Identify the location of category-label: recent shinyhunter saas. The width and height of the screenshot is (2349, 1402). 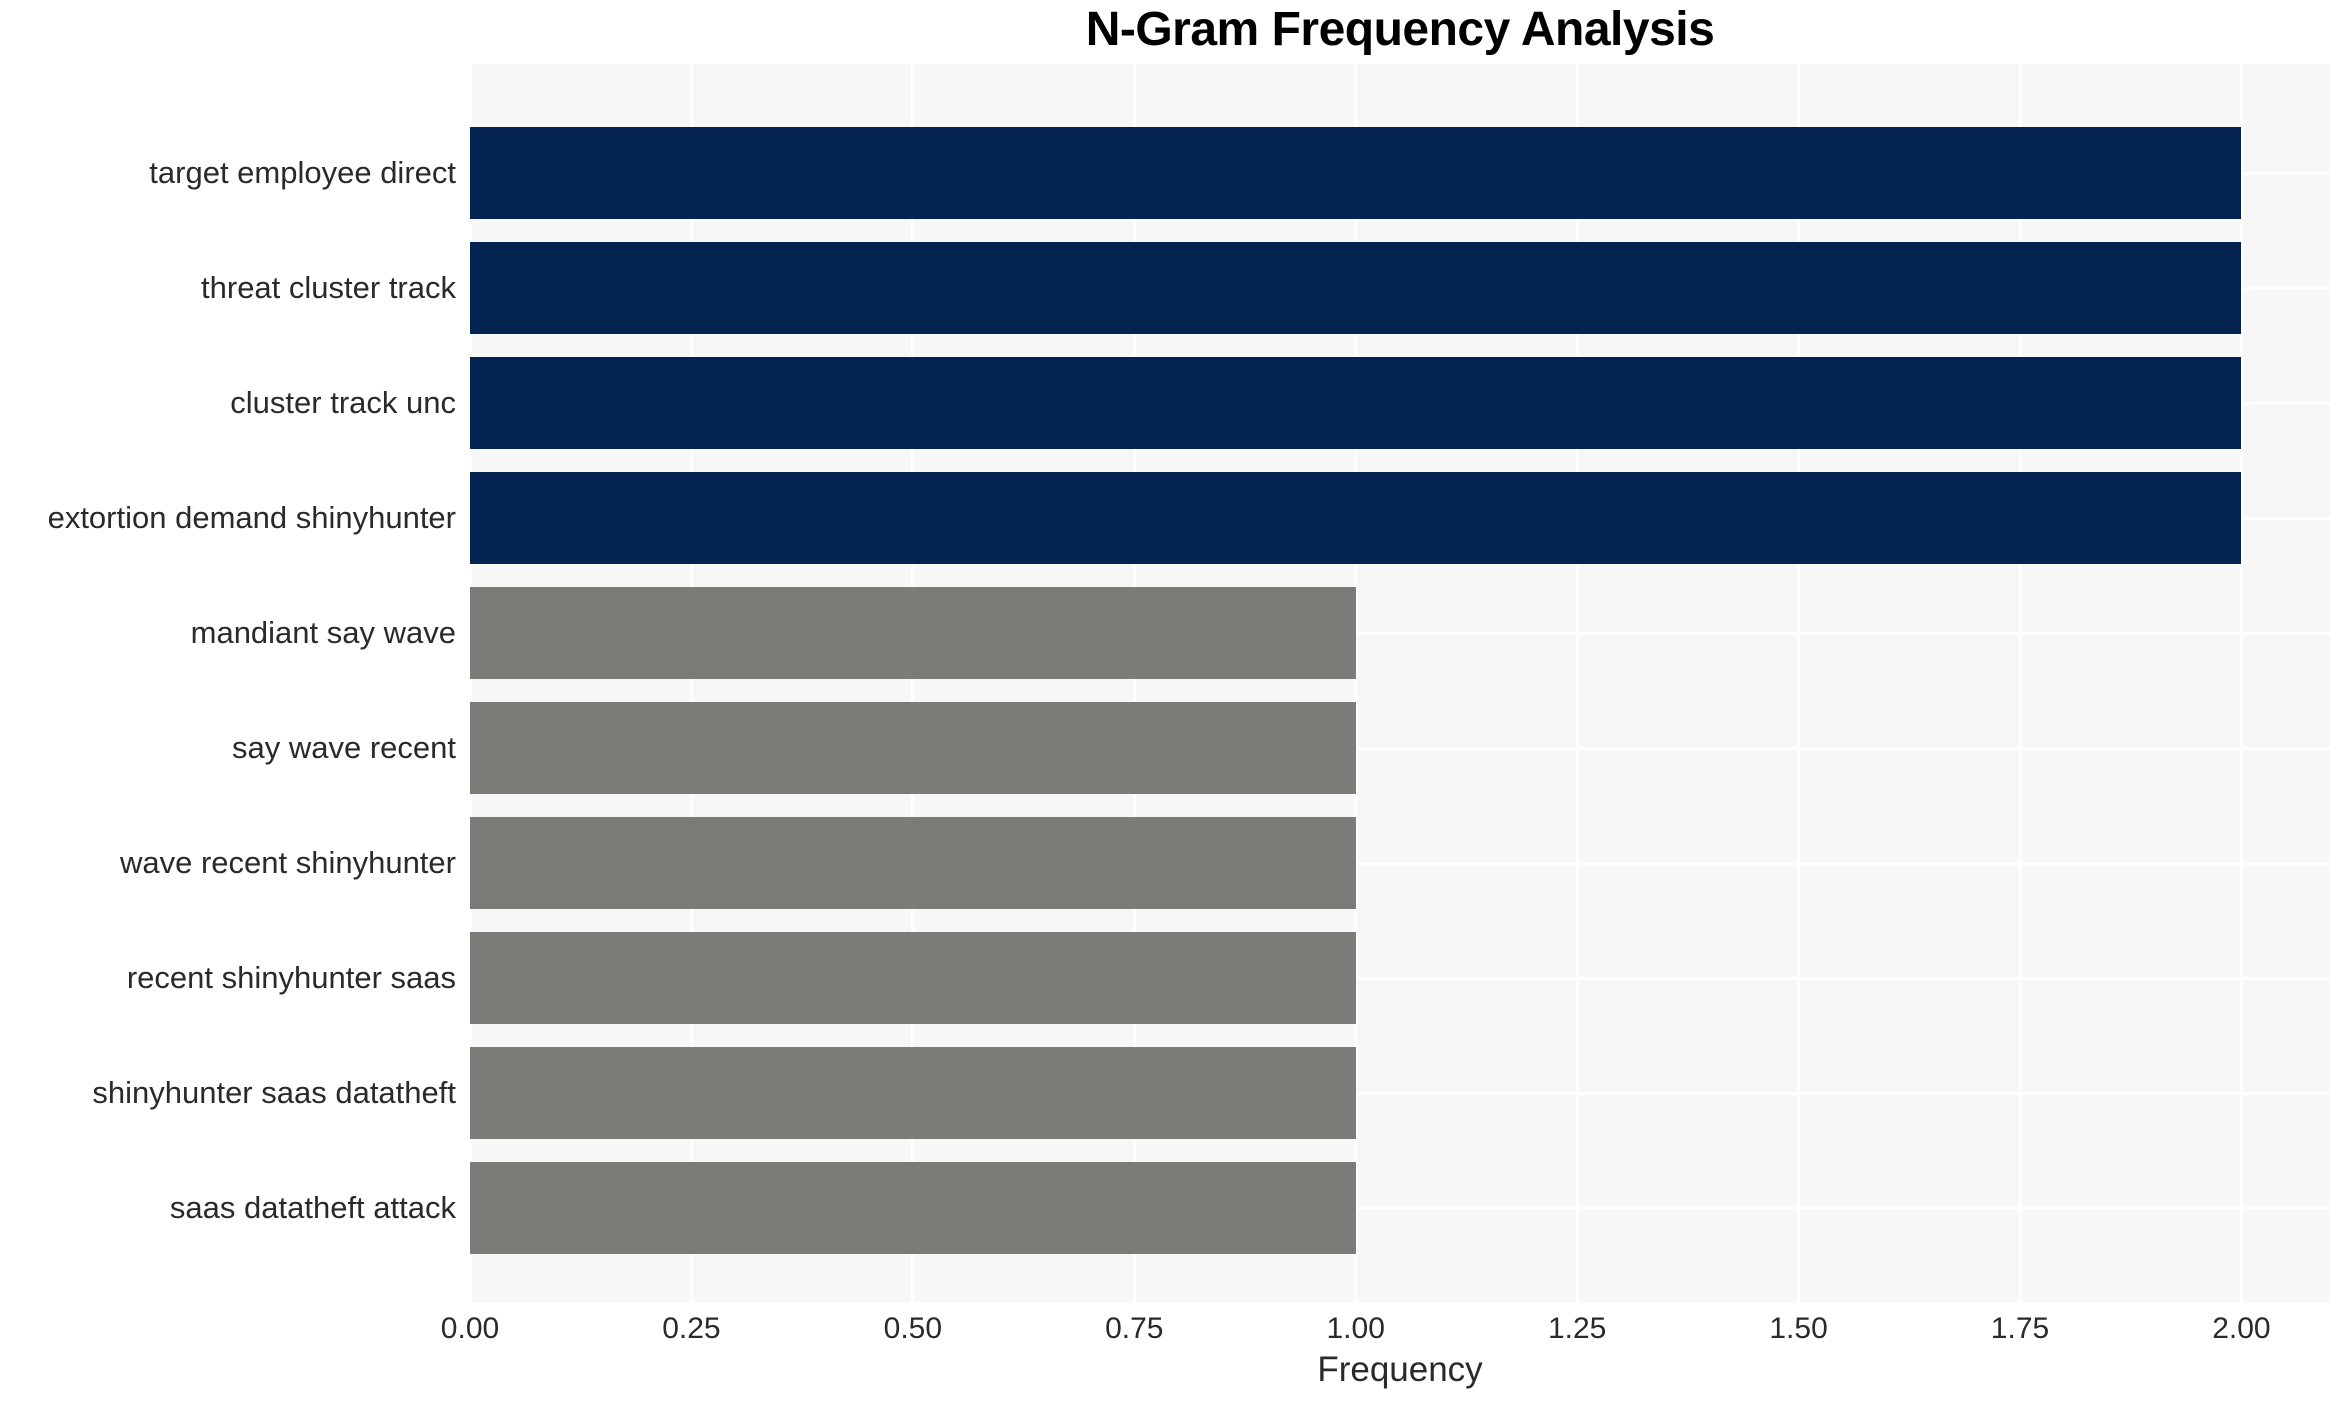
(291, 977).